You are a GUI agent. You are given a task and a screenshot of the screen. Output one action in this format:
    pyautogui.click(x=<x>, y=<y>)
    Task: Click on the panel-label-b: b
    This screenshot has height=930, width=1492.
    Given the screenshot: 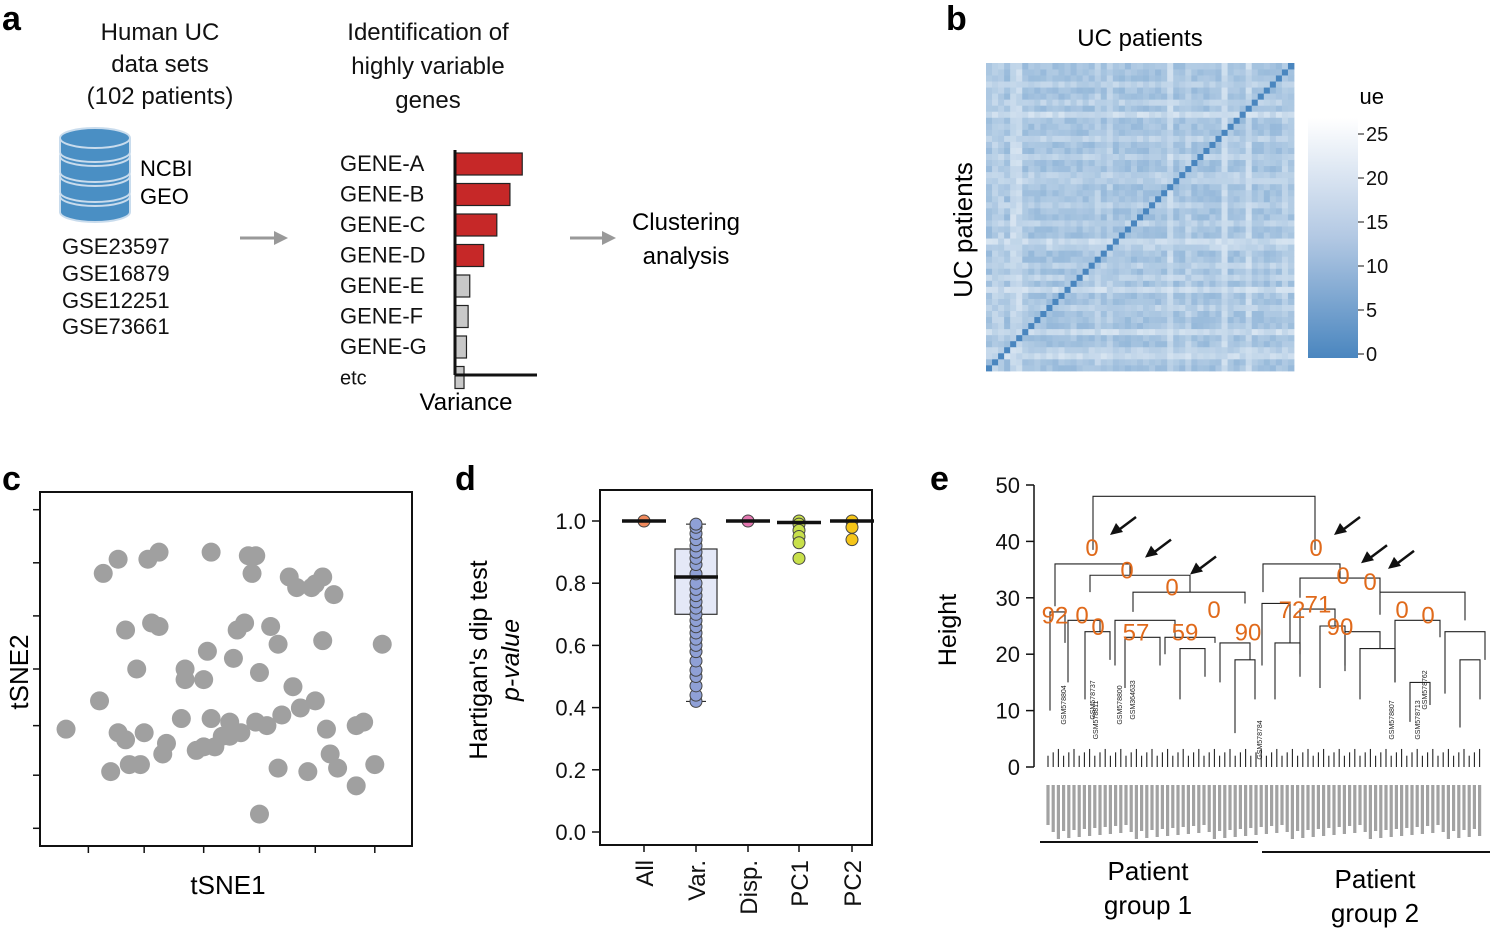 What is the action you would take?
    pyautogui.click(x=956, y=19)
    